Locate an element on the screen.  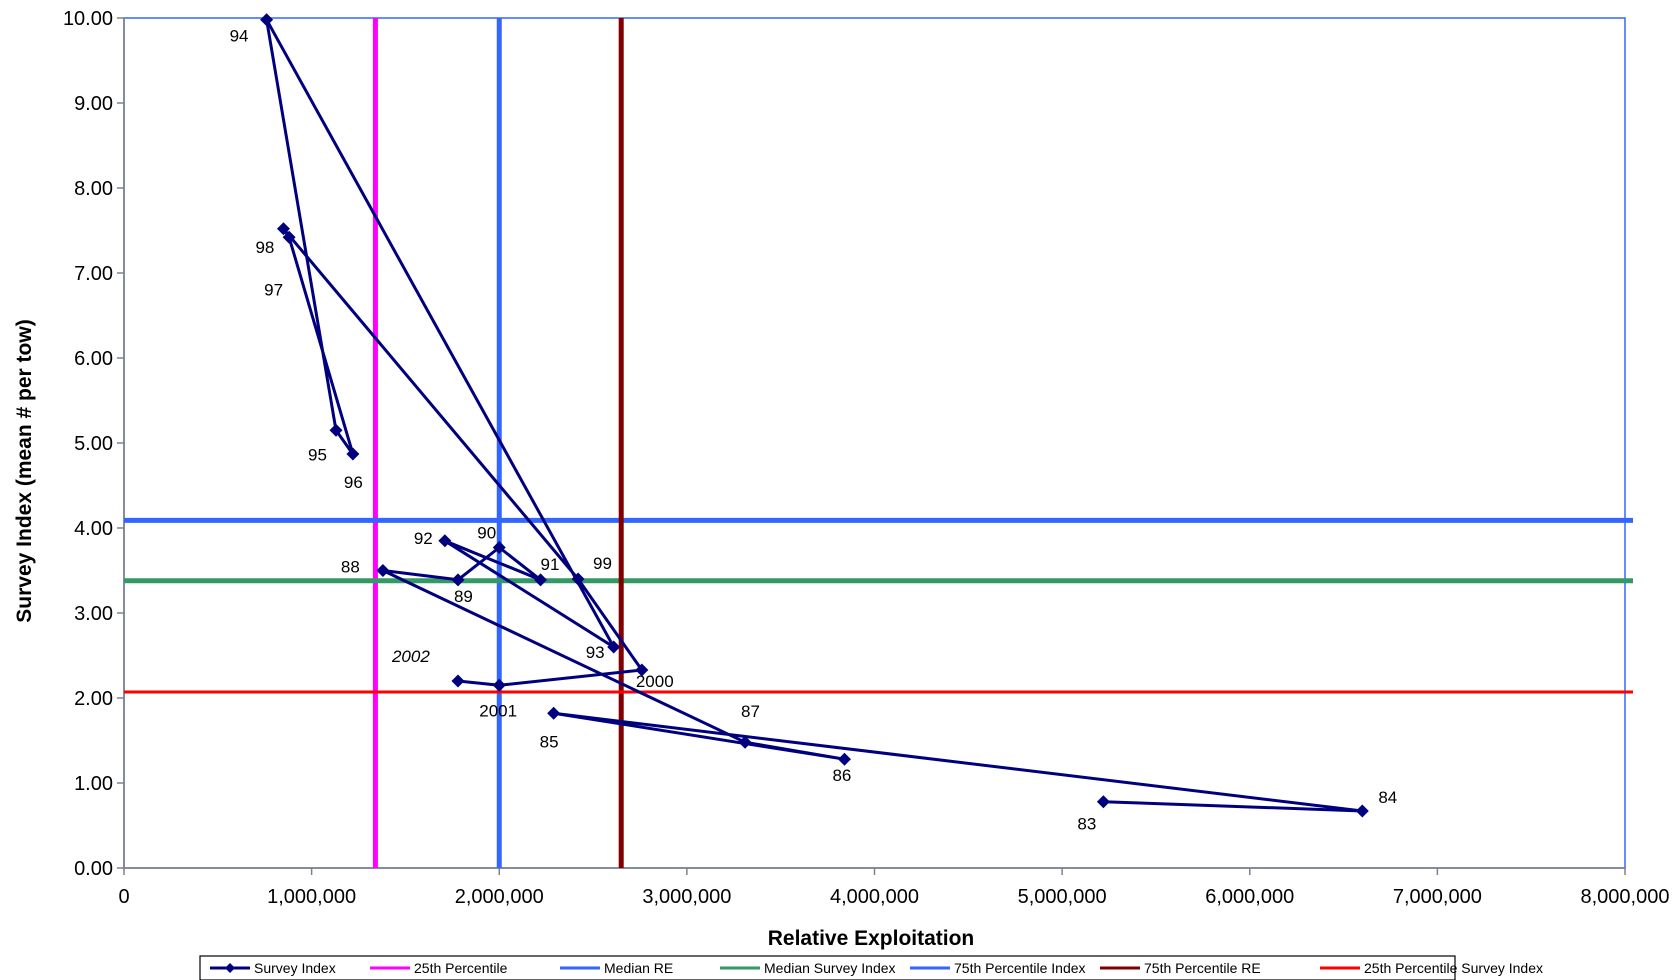
x-tick-label: 4,000,000 is located at coordinates (874, 897).